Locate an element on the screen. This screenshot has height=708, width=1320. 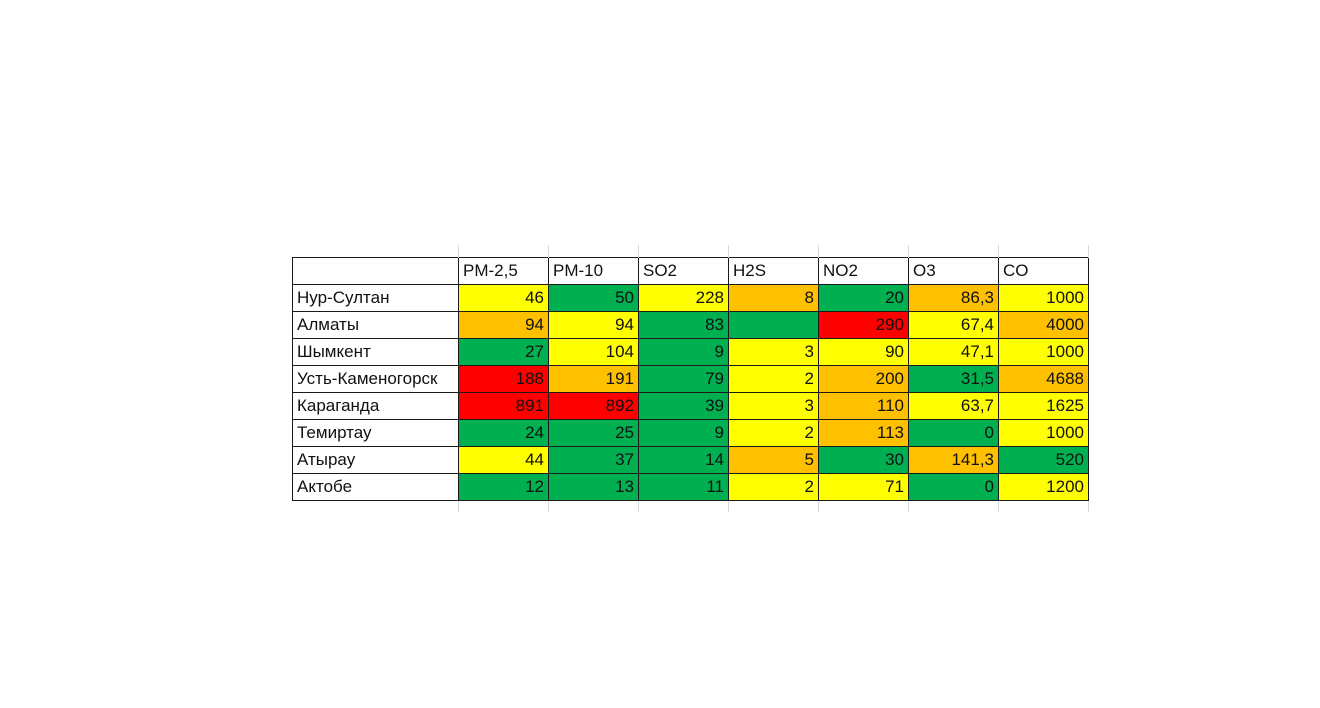
header-cell-so2: SO2 is located at coordinates (683, 270).